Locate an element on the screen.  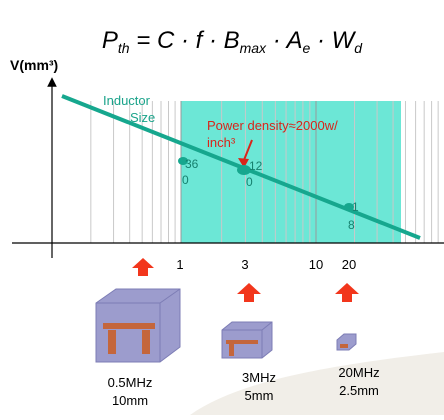
caption: 0.5MHz is located at coordinates (130, 382).